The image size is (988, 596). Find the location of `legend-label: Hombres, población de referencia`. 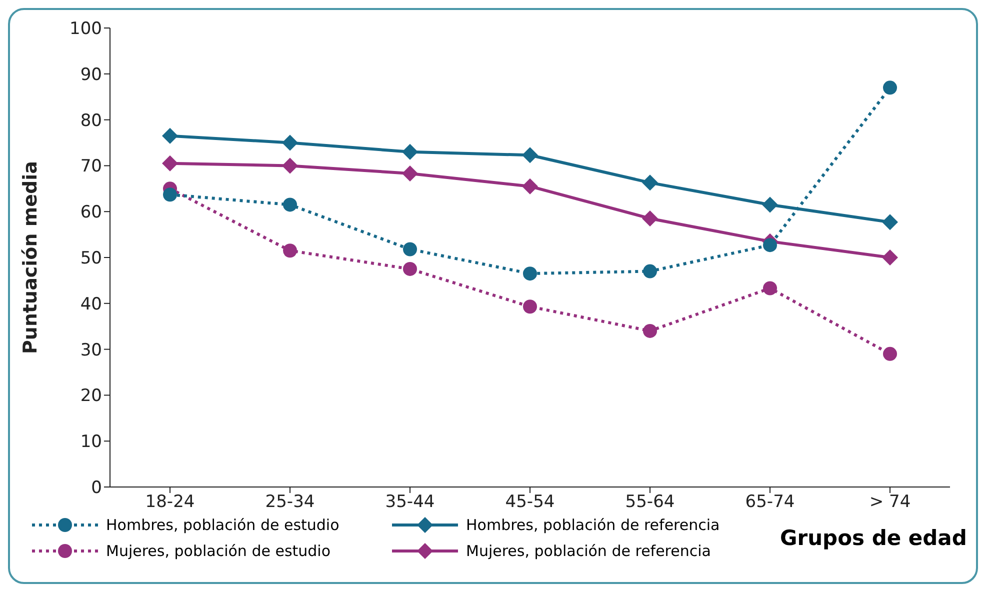

legend-label: Hombres, población de referencia is located at coordinates (593, 525).